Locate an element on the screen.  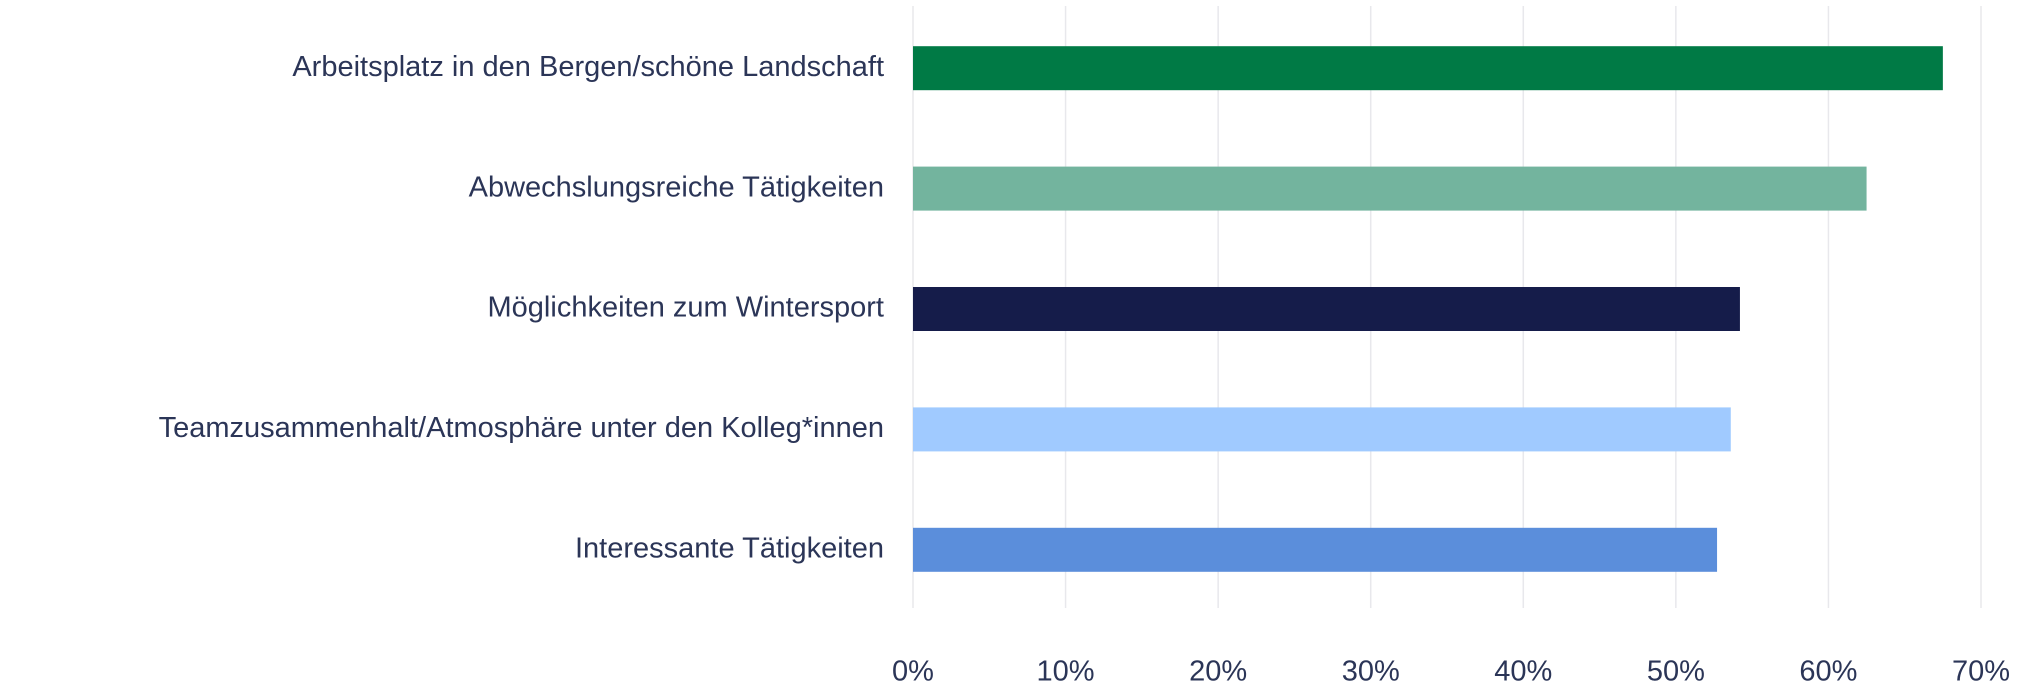
y-tick-label: Abwechslungsreiche Tätigkeiten is located at coordinates (676, 187).